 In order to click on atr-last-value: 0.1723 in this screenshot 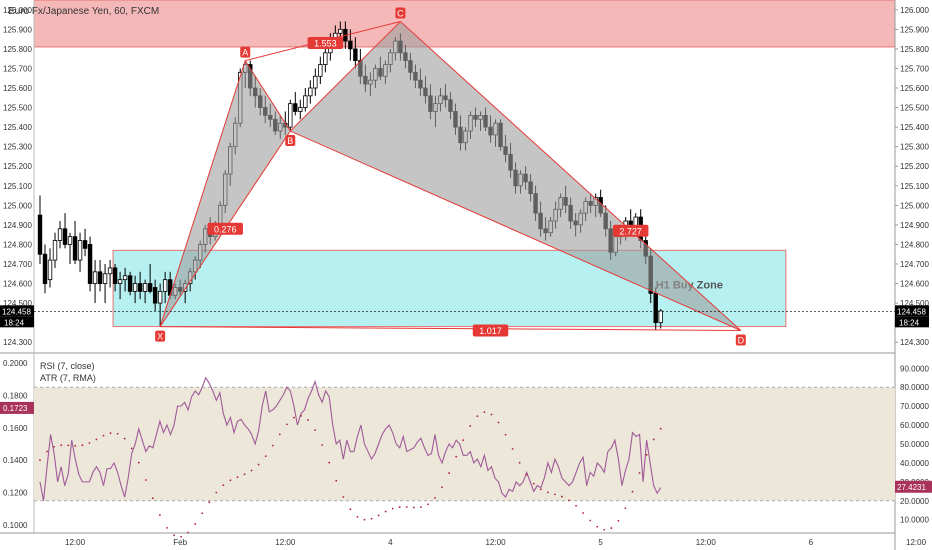, I will do `click(15, 408)`.